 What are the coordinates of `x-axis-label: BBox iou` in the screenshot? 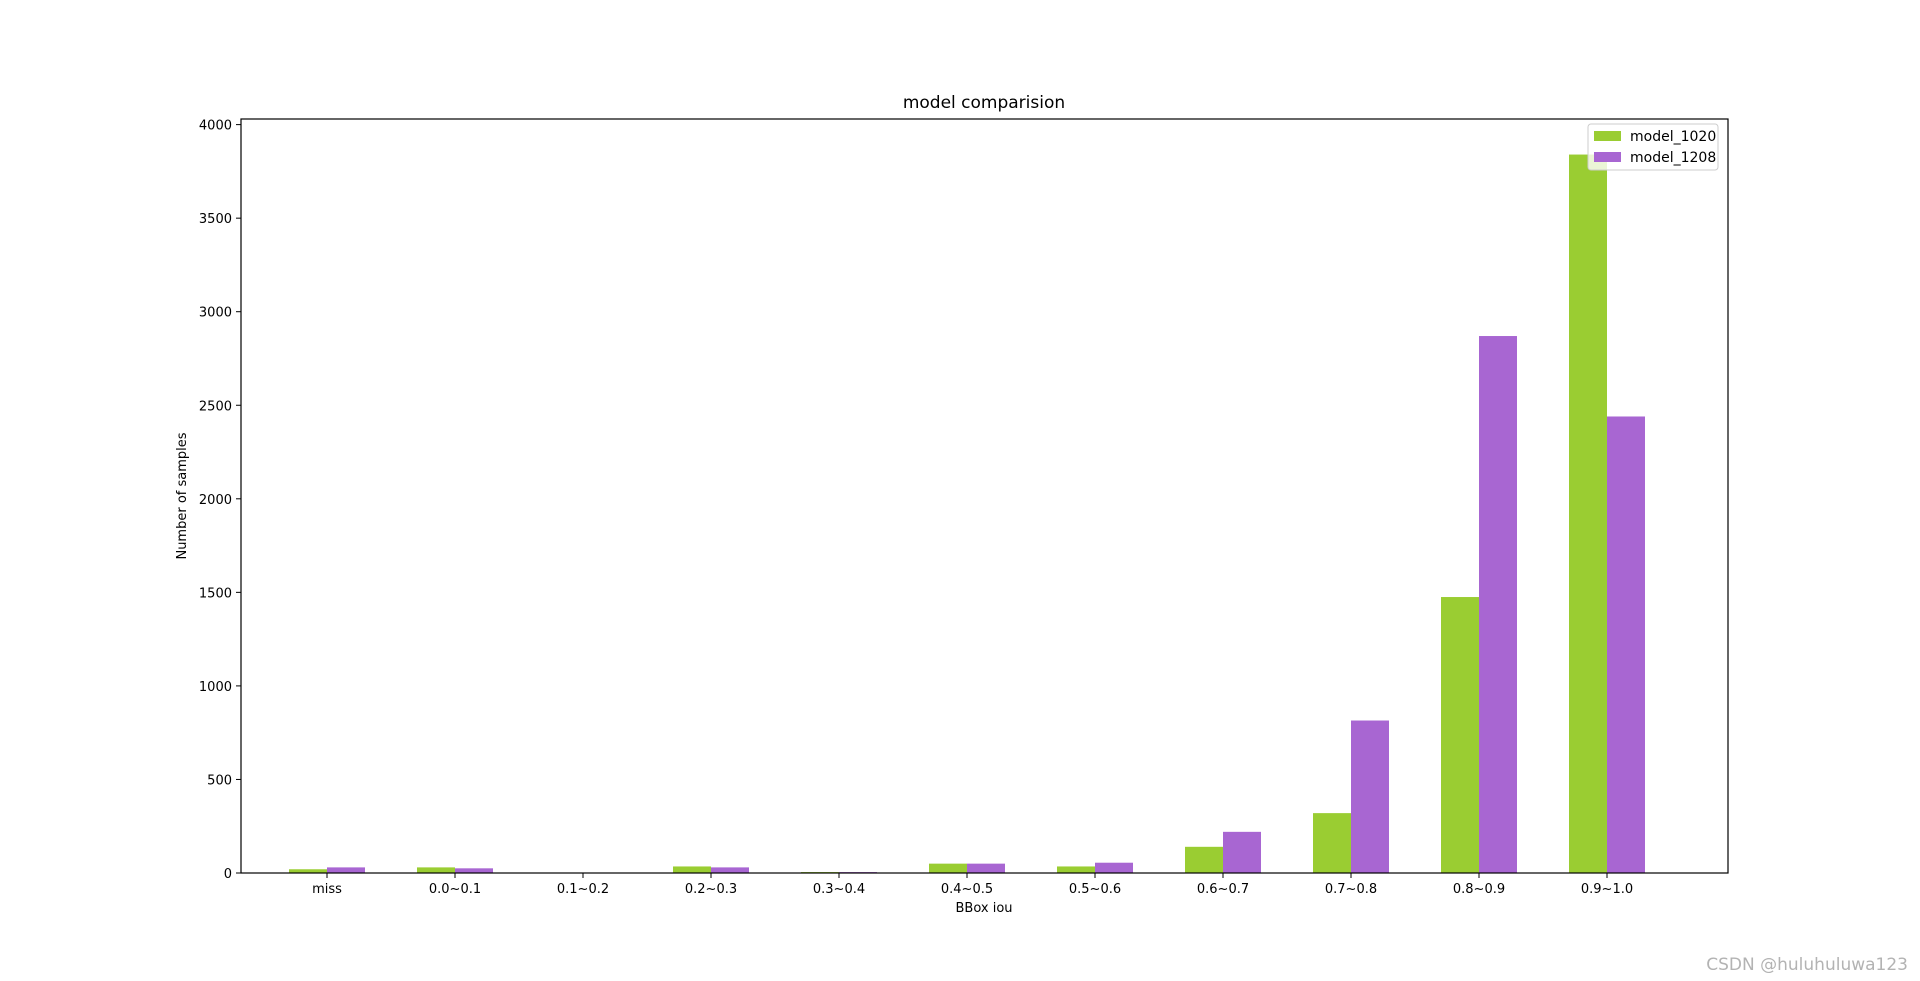 It's located at (983, 908).